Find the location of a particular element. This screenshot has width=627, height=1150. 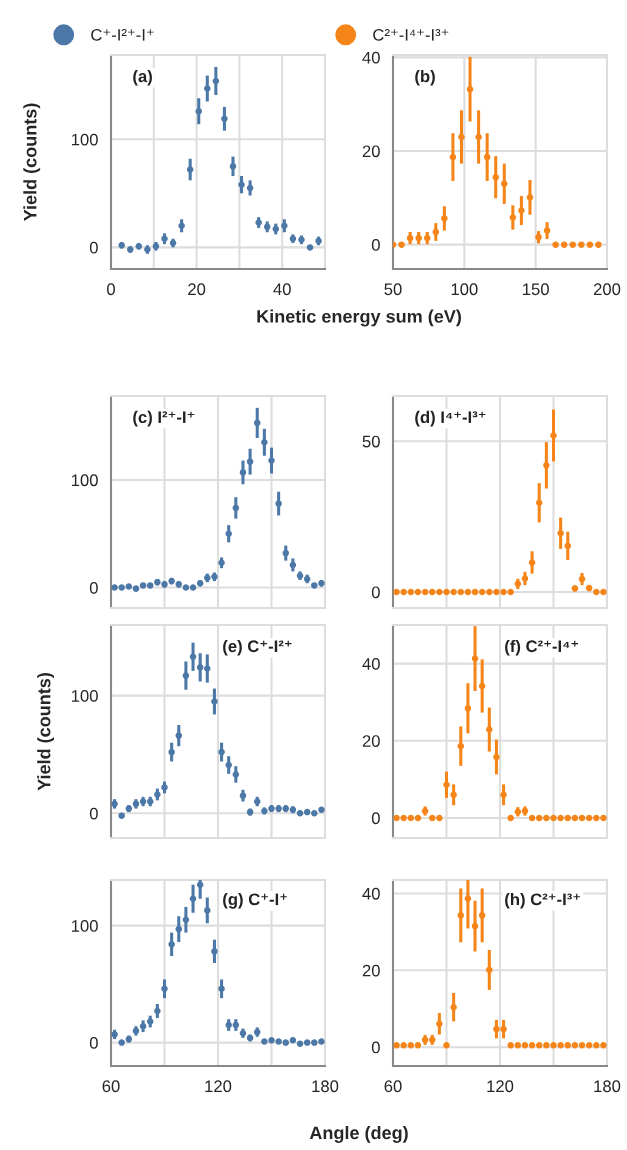

x-tick-label: 0 is located at coordinates (111, 289).